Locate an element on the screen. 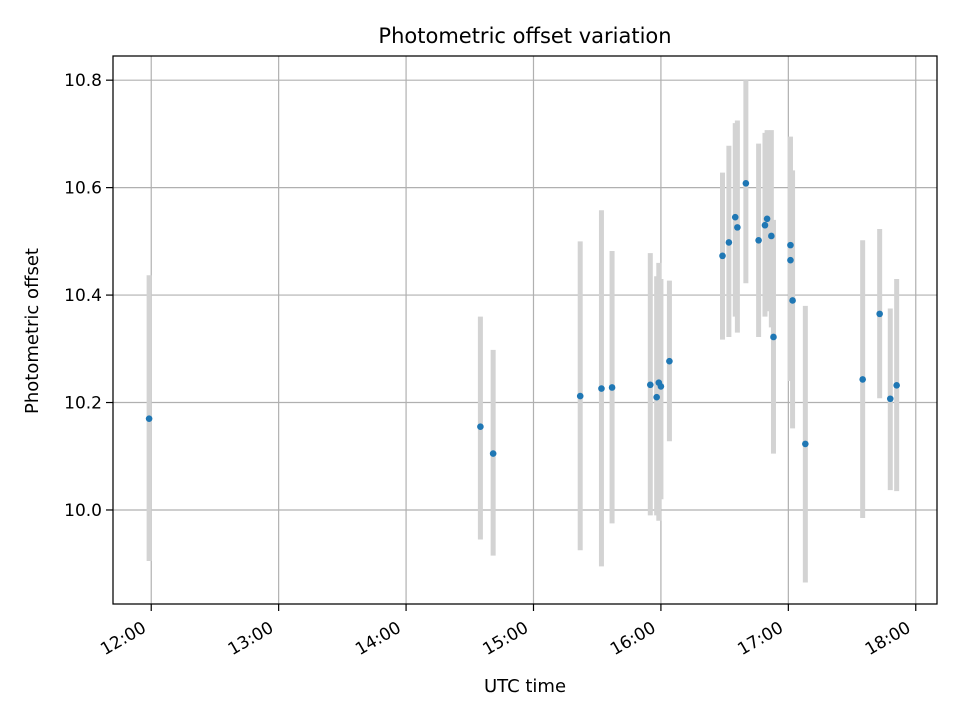 Image resolution: width=960 pixels, height=720 pixels. y-tick-label: 10.8 is located at coordinates (83, 81).